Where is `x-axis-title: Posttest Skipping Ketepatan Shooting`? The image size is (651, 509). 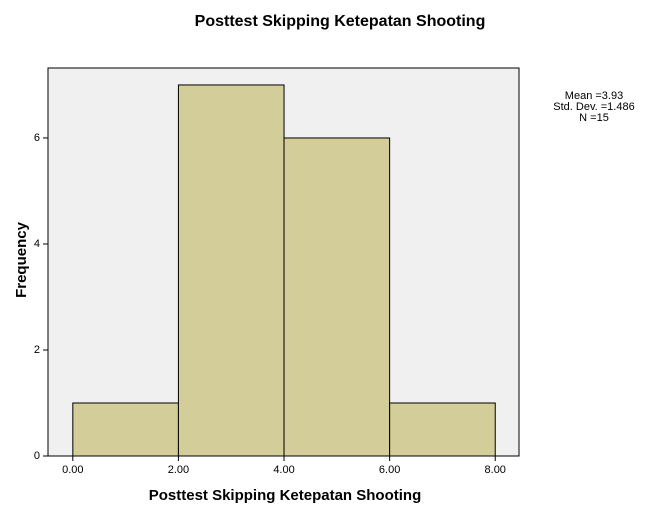 x-axis-title: Posttest Skipping Ketepatan Shooting is located at coordinates (285, 495).